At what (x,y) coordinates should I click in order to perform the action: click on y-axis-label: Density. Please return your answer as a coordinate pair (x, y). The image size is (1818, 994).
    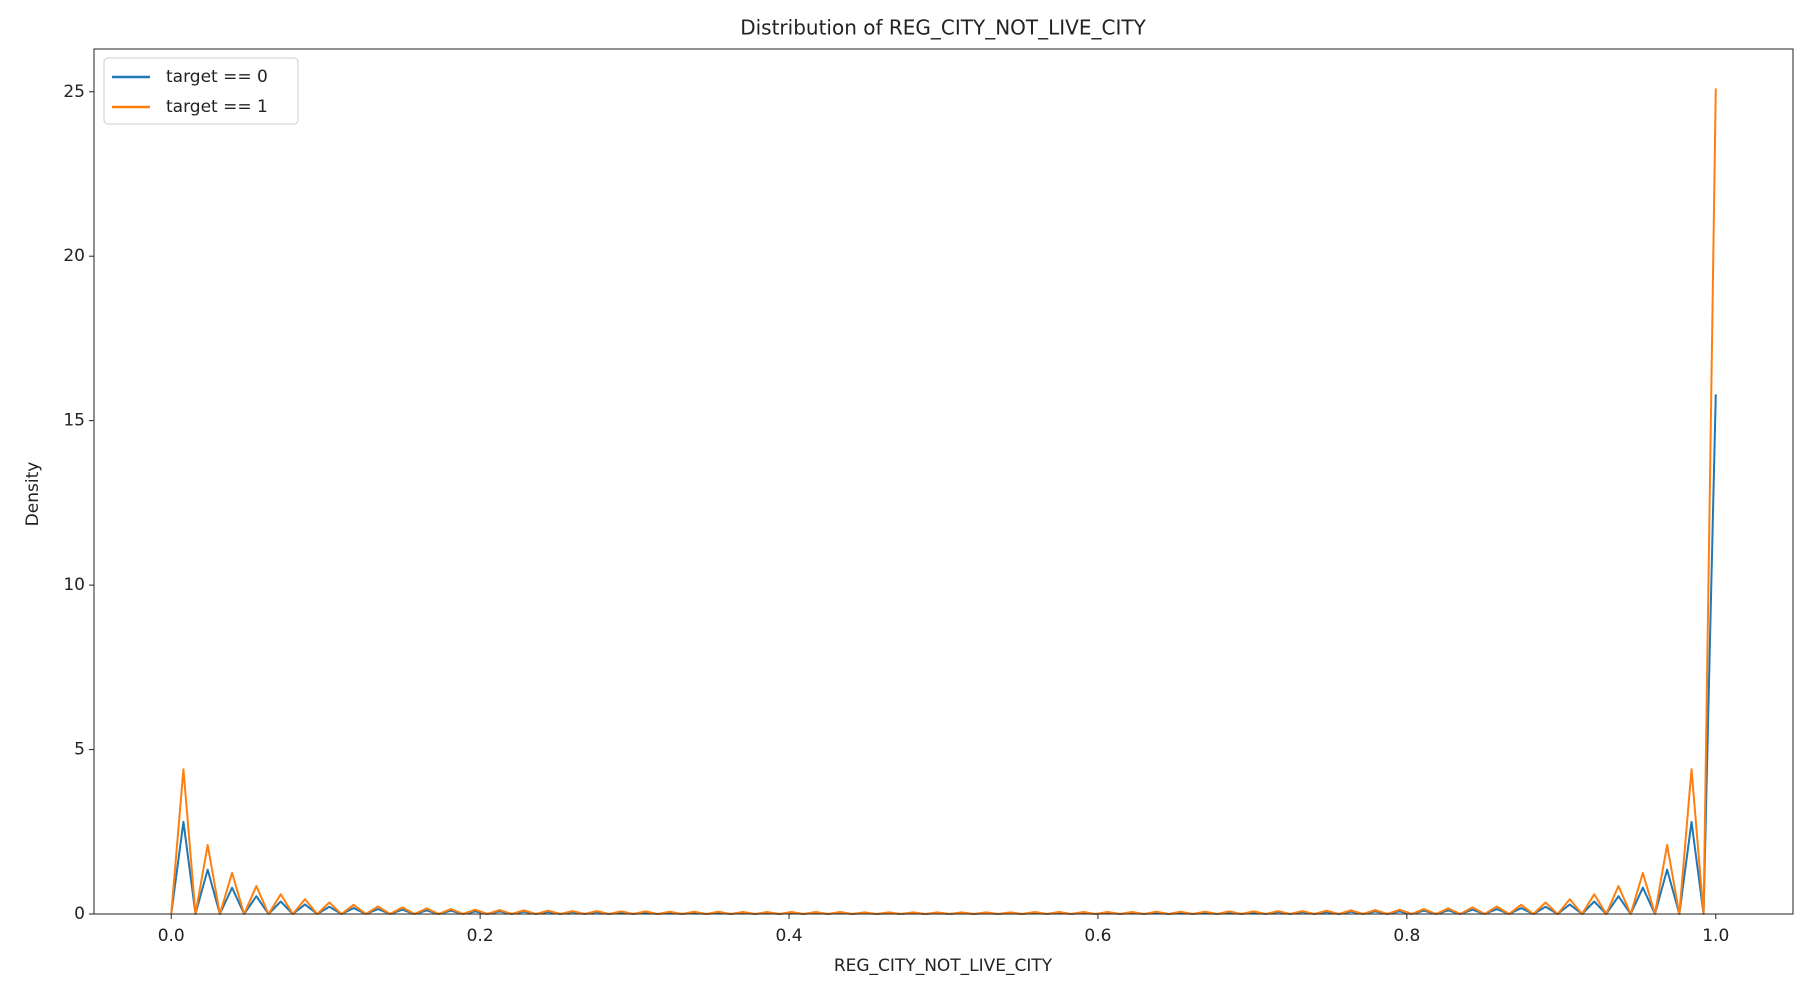
    Looking at the image, I should click on (33, 494).